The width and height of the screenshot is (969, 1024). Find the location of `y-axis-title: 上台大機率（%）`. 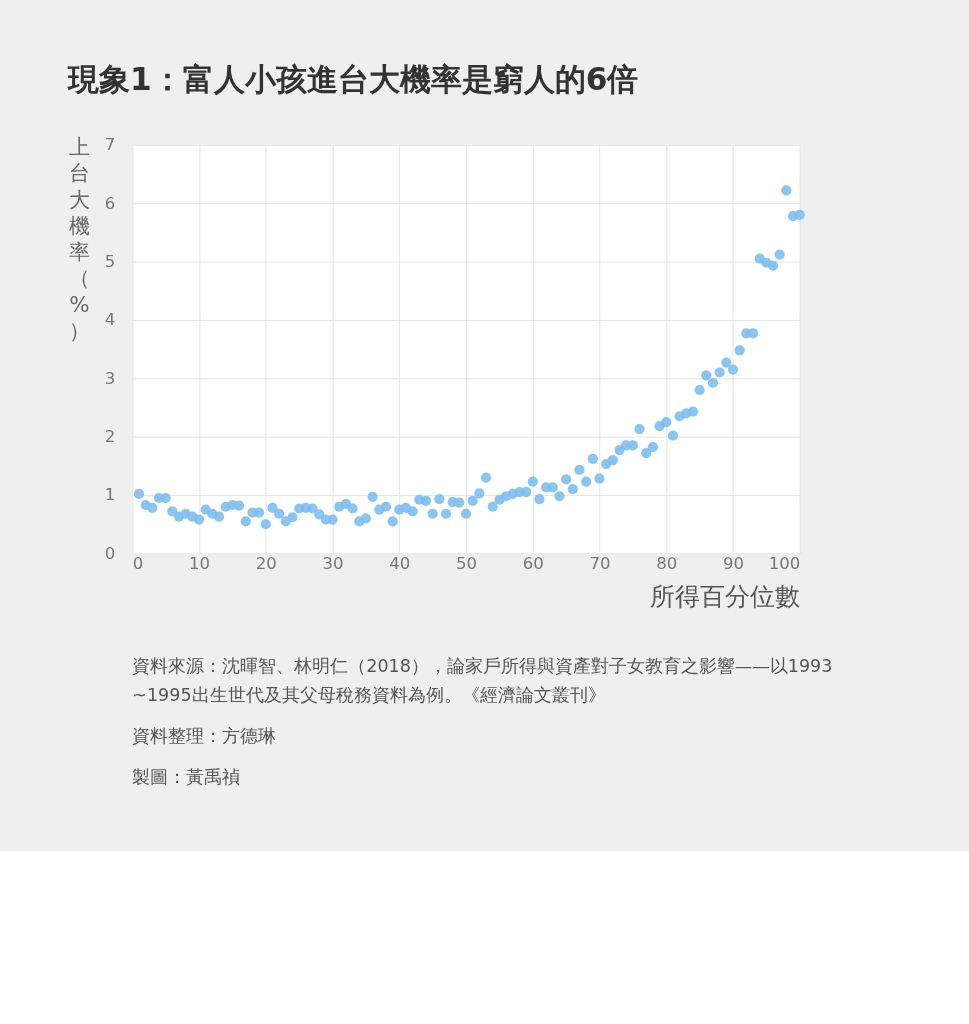

y-axis-title: 上台大機率（%） is located at coordinates (79, 238).